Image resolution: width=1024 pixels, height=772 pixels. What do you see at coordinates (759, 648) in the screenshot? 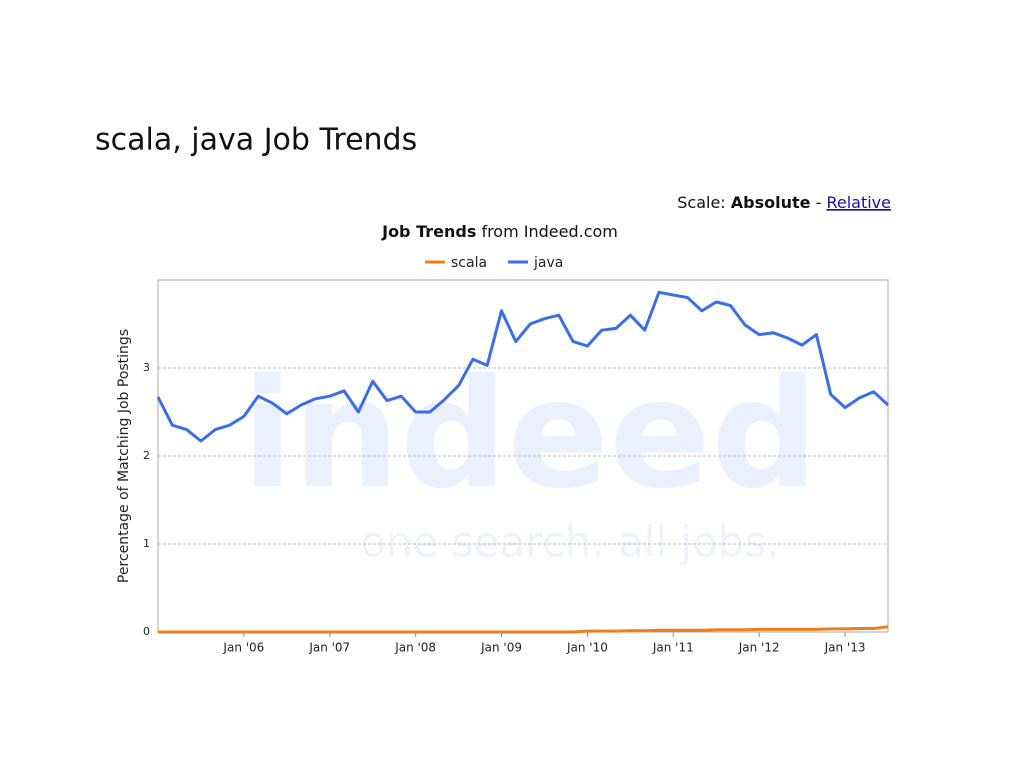
I see `x-tick-label: Jan '12` at bounding box center [759, 648].